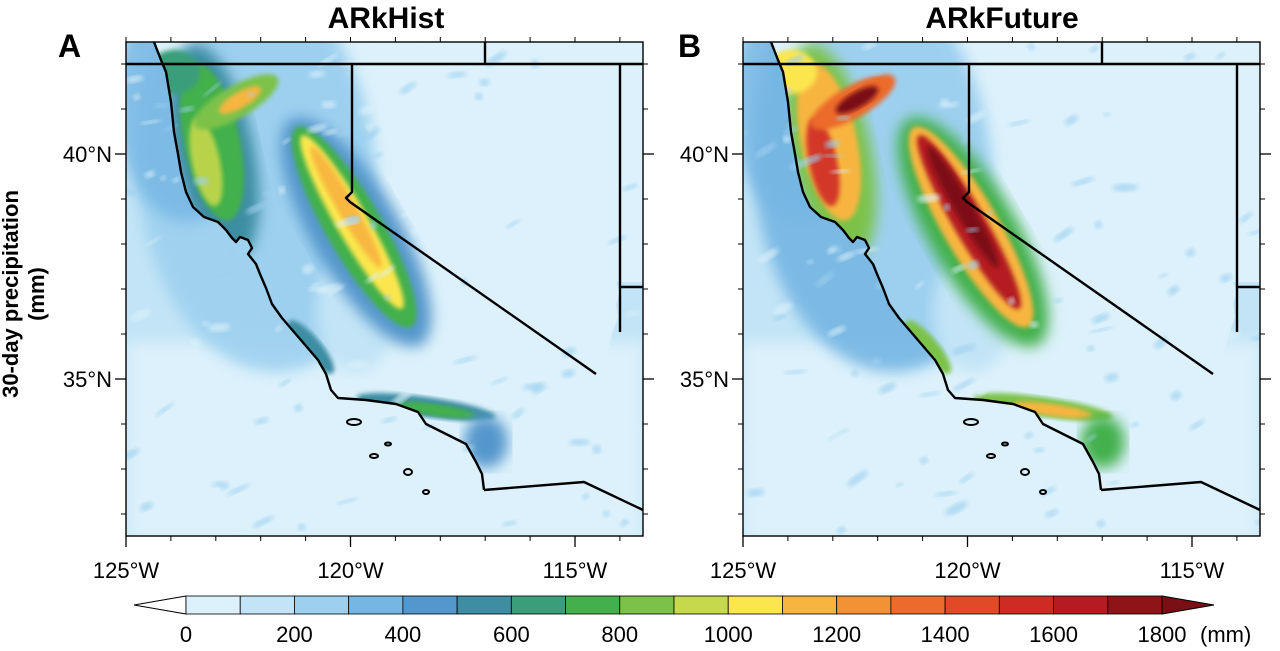  I want to click on panel-a-letter: A, so click(70, 46).